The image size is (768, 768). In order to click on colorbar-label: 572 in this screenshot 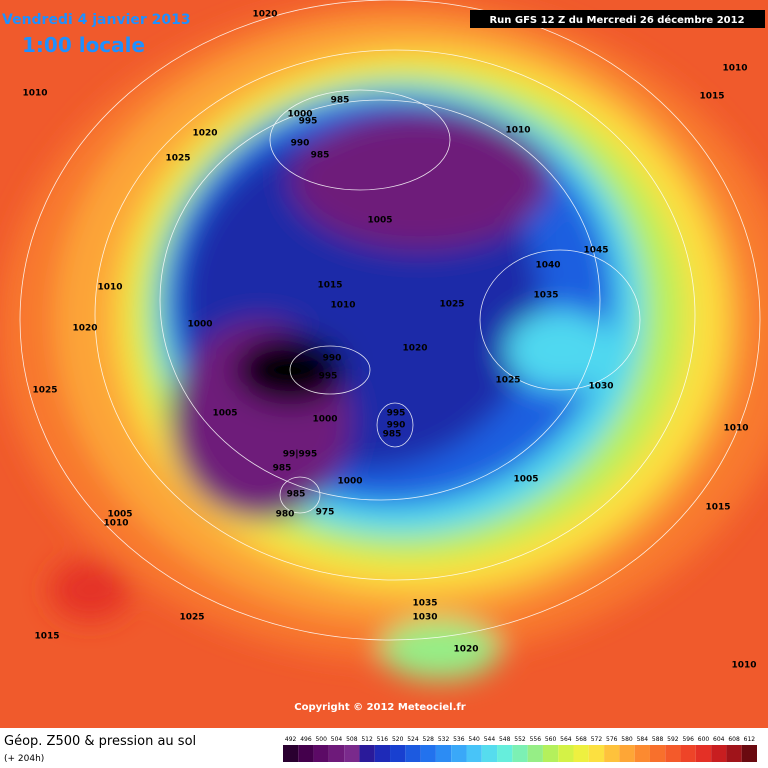, I will do `click(597, 739)`.